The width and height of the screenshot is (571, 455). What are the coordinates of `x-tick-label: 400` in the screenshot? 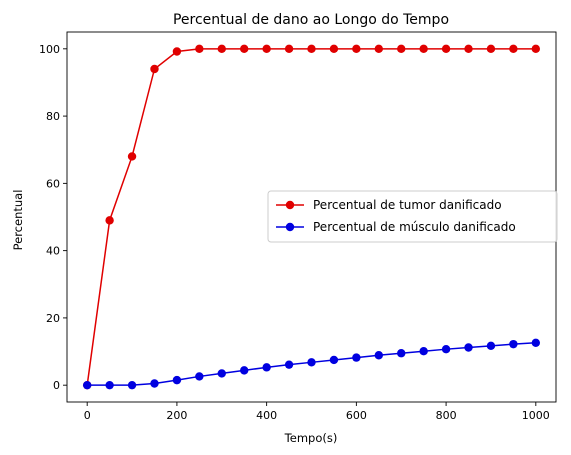 It's located at (266, 415).